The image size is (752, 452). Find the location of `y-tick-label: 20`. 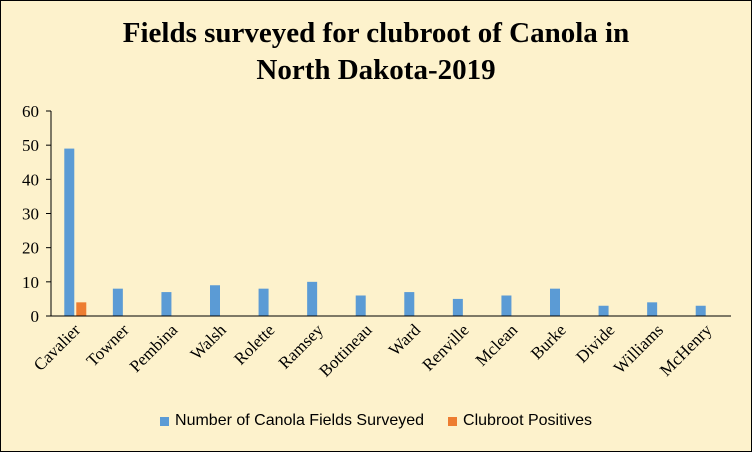

y-tick-label: 20 is located at coordinates (30, 248).